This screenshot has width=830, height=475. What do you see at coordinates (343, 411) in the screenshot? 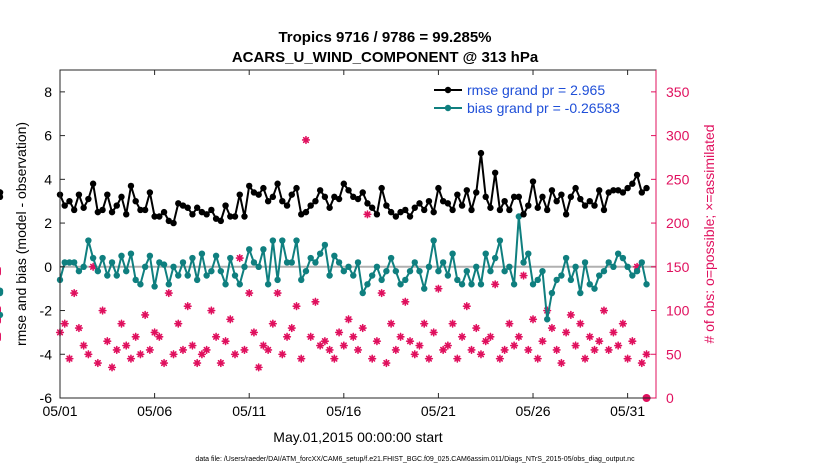
I see `x-tick-label: 05/16` at bounding box center [343, 411].